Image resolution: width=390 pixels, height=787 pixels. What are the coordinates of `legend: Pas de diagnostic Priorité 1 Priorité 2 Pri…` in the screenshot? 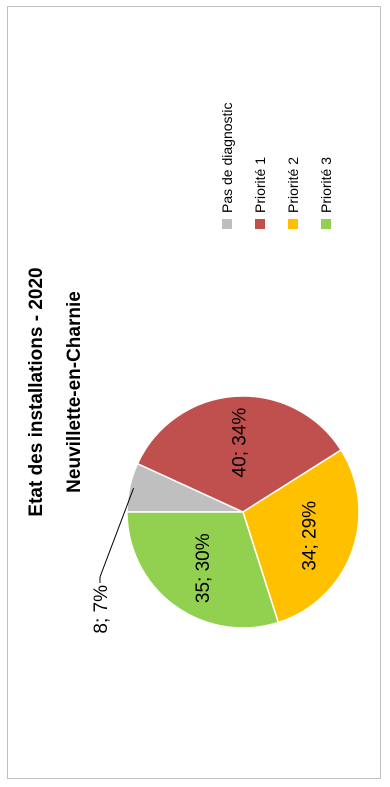 It's located at (276, 165).